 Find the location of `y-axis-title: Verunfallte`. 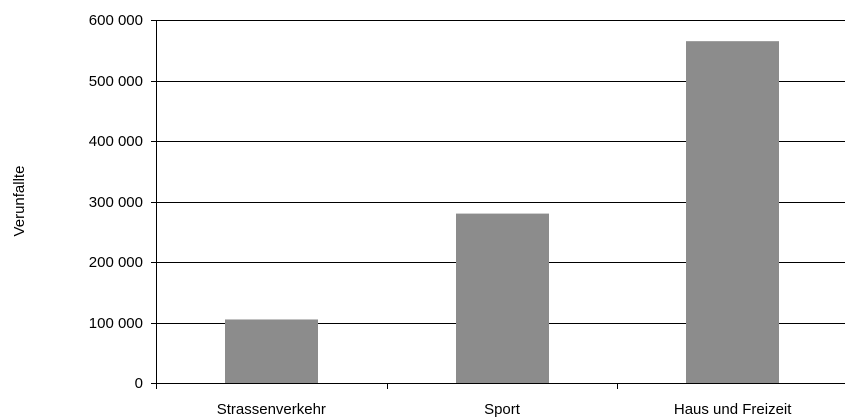

y-axis-title: Verunfallte is located at coordinates (19, 201).